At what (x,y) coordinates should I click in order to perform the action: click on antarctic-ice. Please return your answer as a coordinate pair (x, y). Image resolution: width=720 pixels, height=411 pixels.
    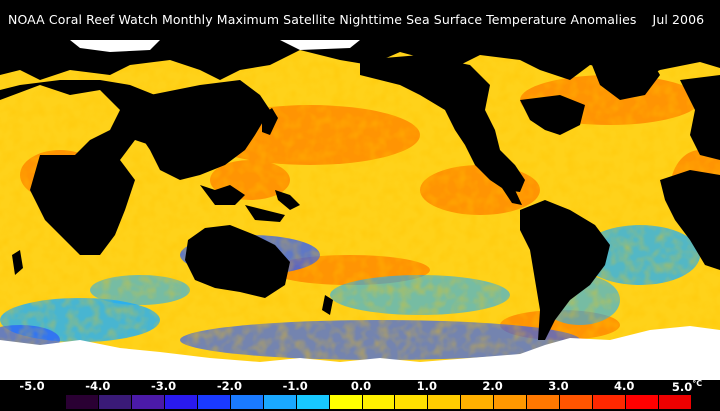
    Looking at the image, I should click on (360, 353).